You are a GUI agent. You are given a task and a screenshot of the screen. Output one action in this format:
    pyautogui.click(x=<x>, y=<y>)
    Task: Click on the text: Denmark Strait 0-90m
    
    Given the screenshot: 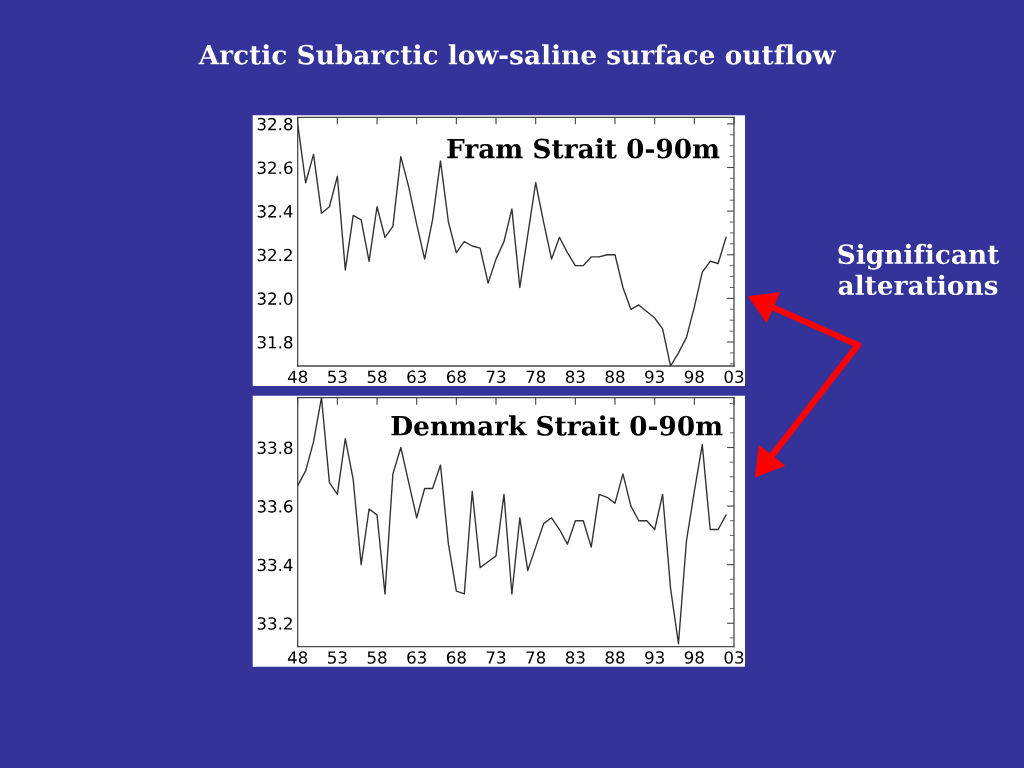 What is the action you would take?
    pyautogui.click(x=557, y=425)
    